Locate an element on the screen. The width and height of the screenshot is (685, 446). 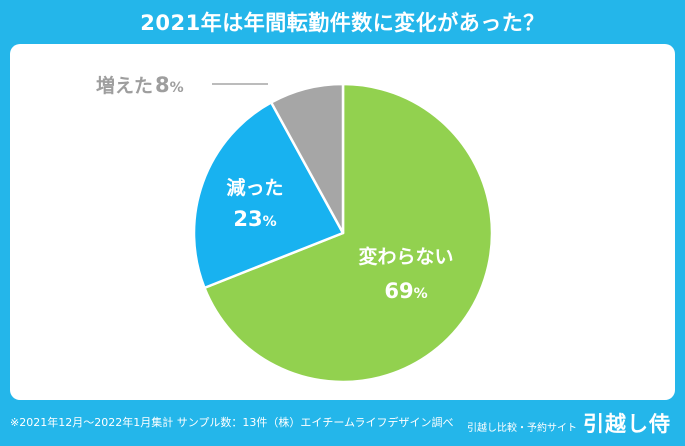
slice-label-1: 減った is located at coordinates (254, 187).